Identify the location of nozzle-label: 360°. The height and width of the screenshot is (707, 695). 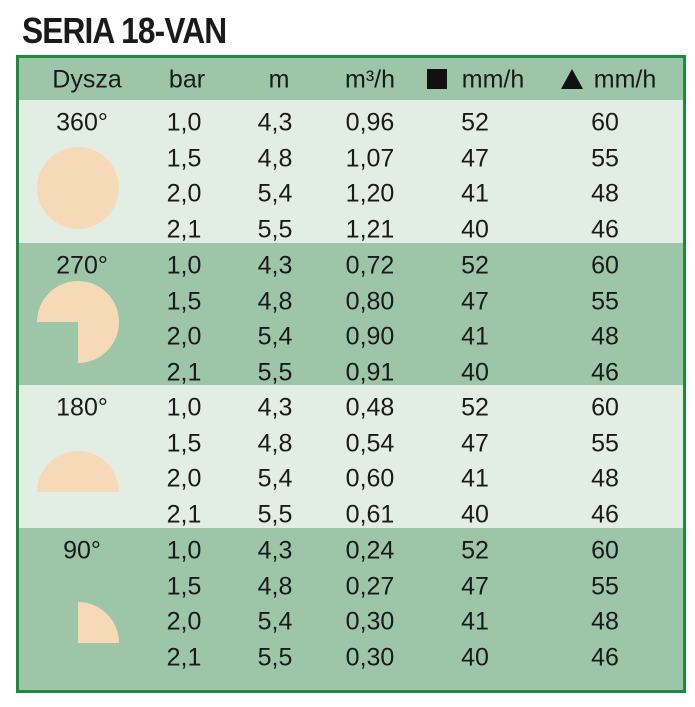
(82, 122).